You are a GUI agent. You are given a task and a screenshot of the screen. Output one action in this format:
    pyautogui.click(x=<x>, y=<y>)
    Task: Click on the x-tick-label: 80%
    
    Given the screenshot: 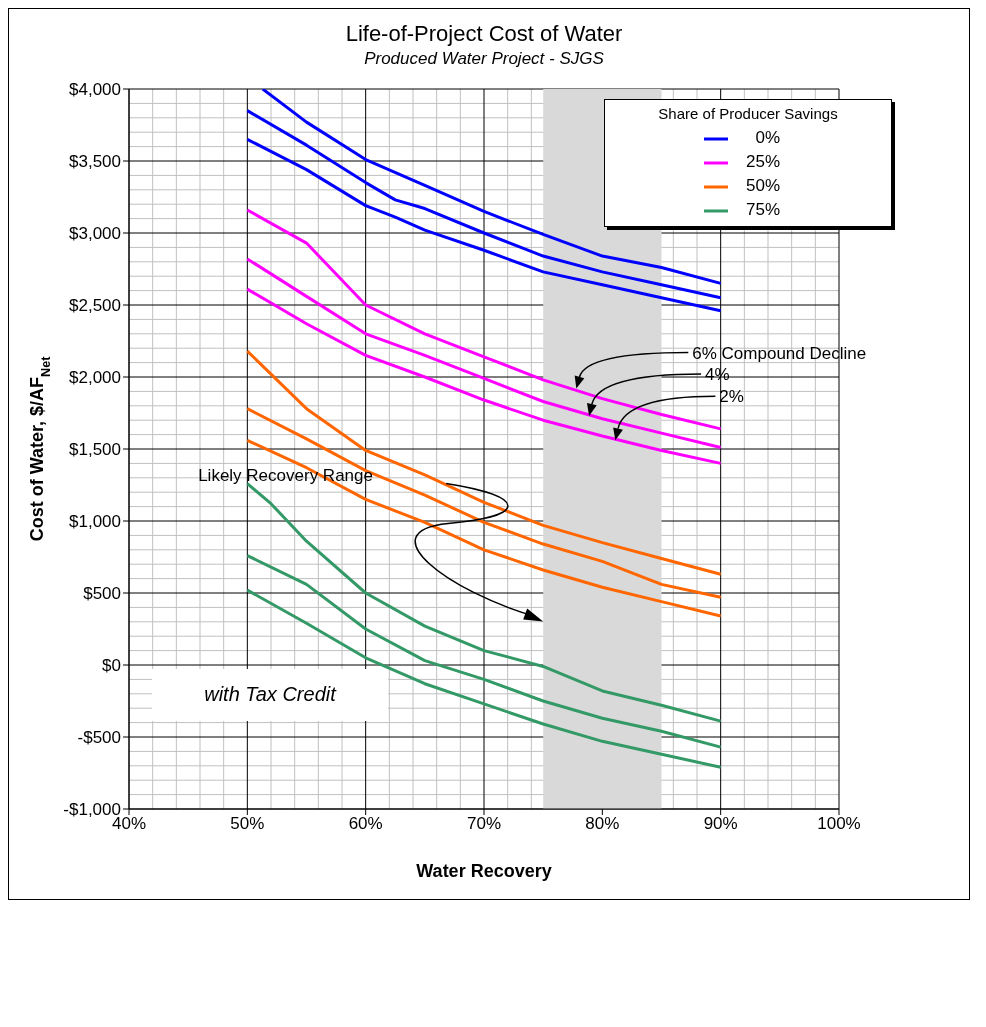 What is the action you would take?
    pyautogui.click(x=602, y=824)
    